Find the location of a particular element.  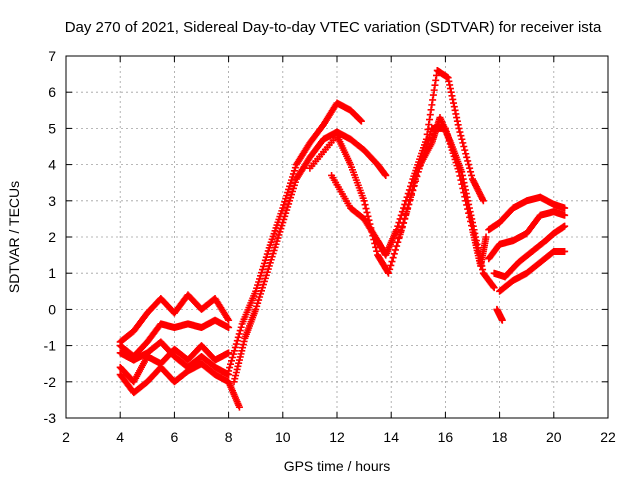

y-tick-label: 5 is located at coordinates (52, 128).